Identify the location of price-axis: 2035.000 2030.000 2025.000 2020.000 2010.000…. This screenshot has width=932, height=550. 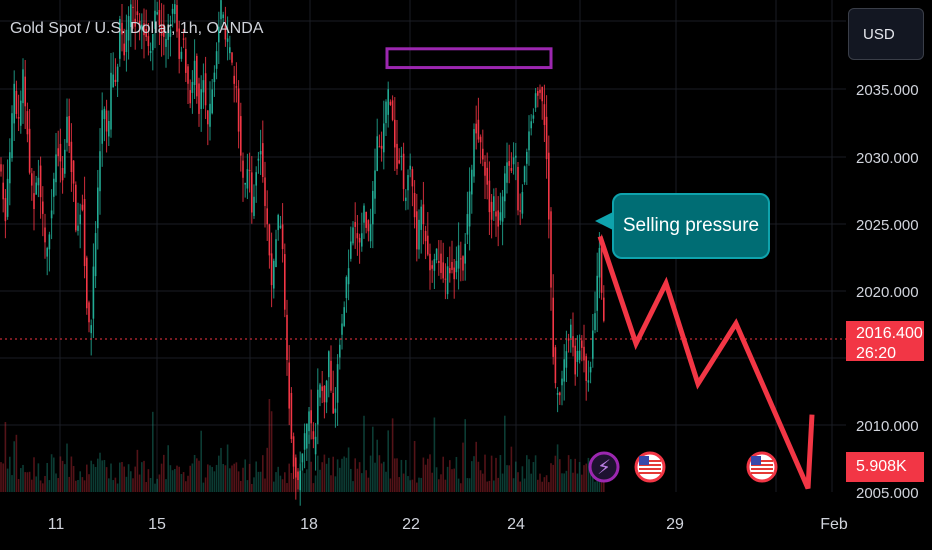
(889, 255).